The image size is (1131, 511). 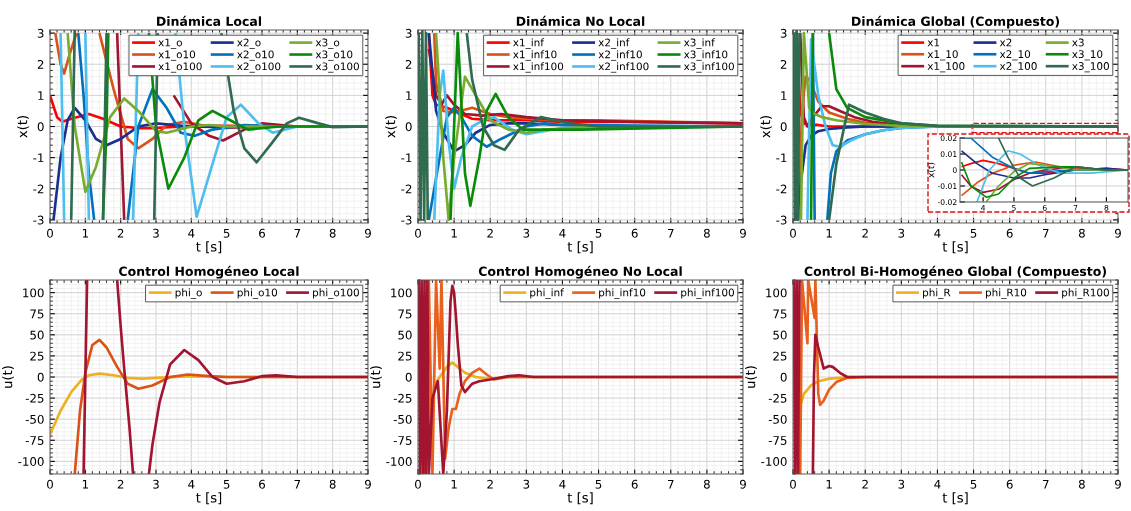 I want to click on legend-label: x3_o, so click(x=327, y=43).